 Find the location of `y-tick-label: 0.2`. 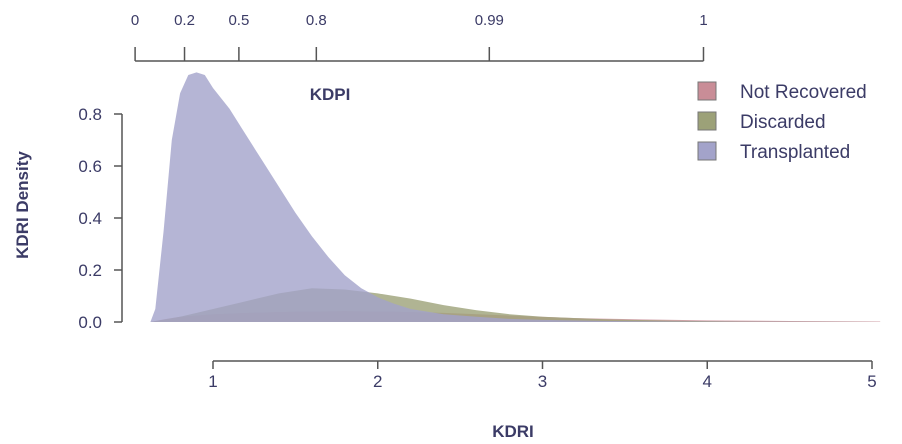

y-tick-label: 0.2 is located at coordinates (90, 270).